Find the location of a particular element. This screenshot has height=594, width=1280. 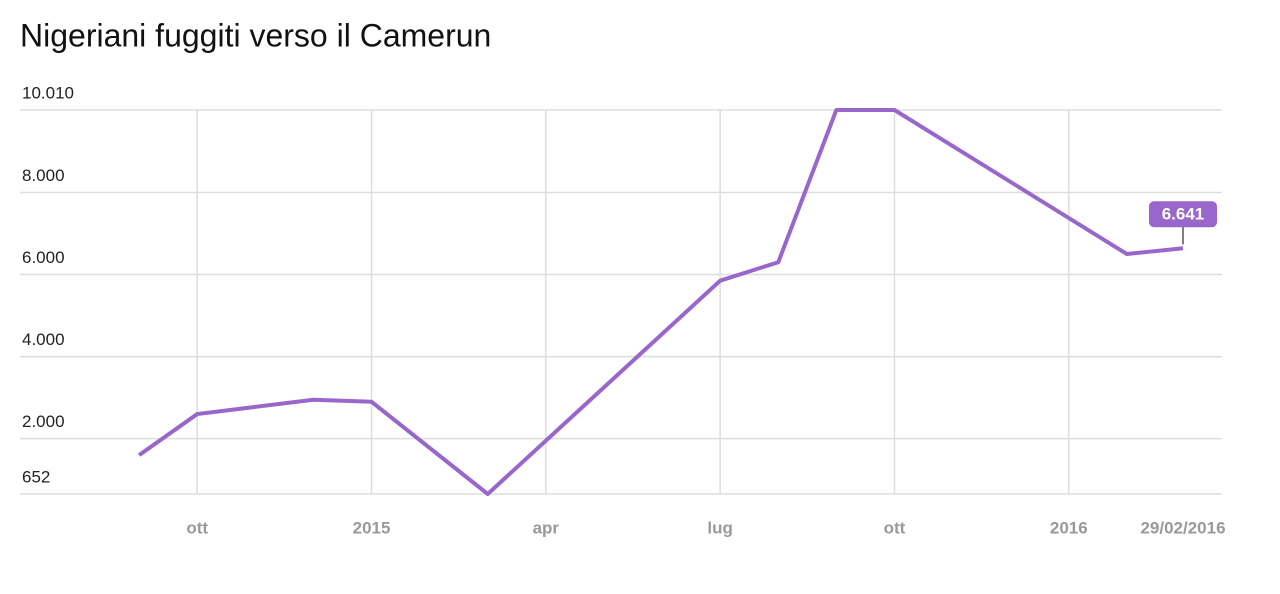

y-tick-label: 10.010 is located at coordinates (48, 92).